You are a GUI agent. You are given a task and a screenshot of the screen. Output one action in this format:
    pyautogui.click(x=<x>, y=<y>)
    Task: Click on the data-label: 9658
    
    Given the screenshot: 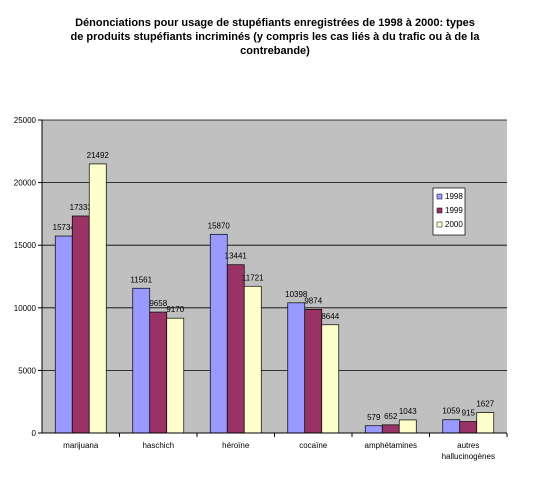 What is the action you would take?
    pyautogui.click(x=158, y=303)
    